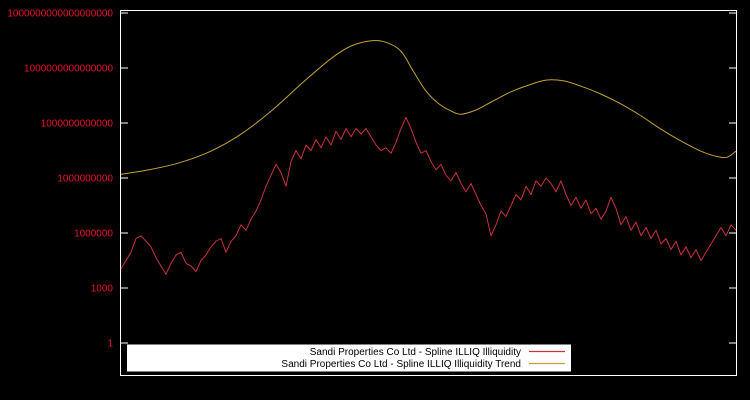 This screenshot has width=750, height=400. I want to click on y-tick-label: 1000, so click(102, 289).